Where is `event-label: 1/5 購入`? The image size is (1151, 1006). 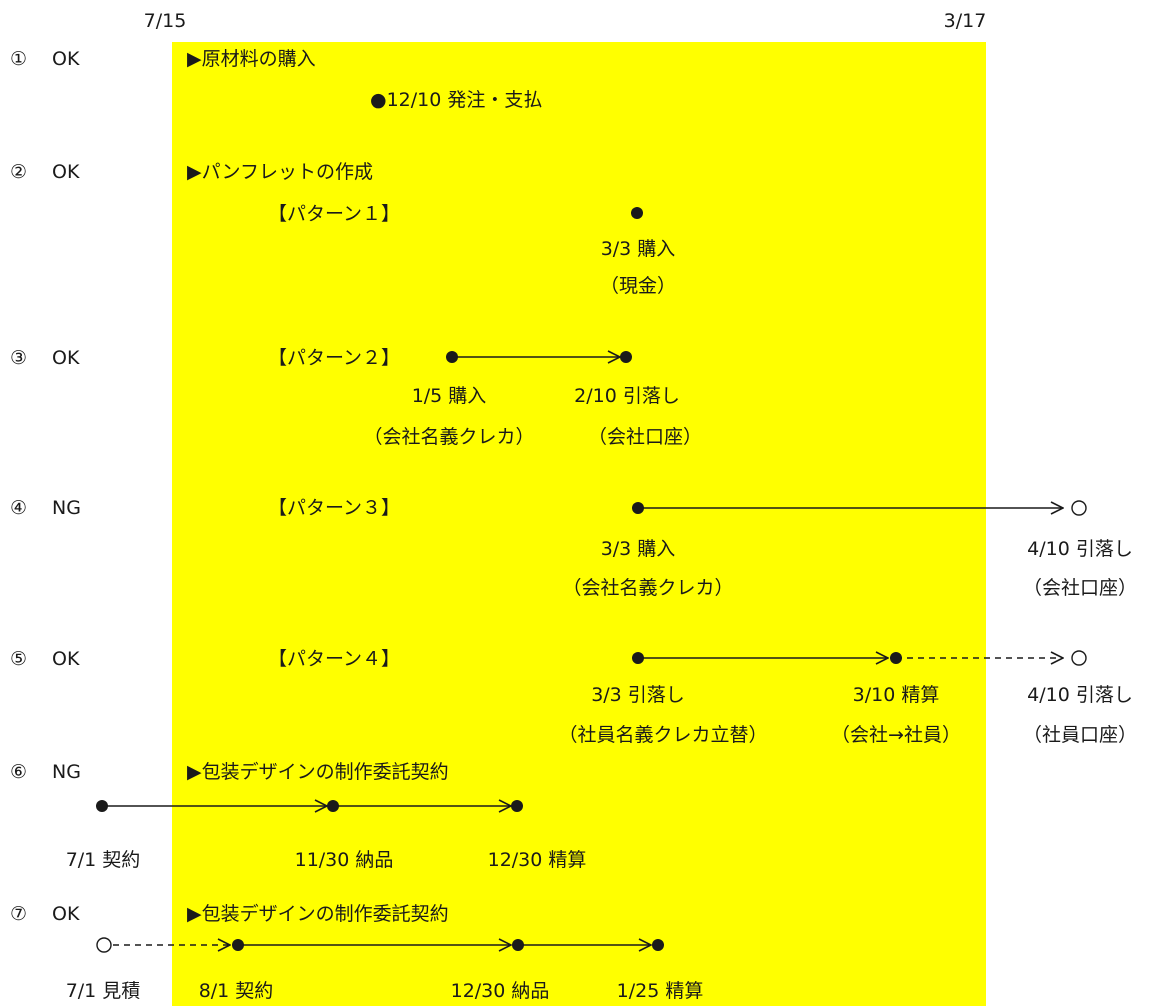 event-label: 1/5 購入 is located at coordinates (449, 396).